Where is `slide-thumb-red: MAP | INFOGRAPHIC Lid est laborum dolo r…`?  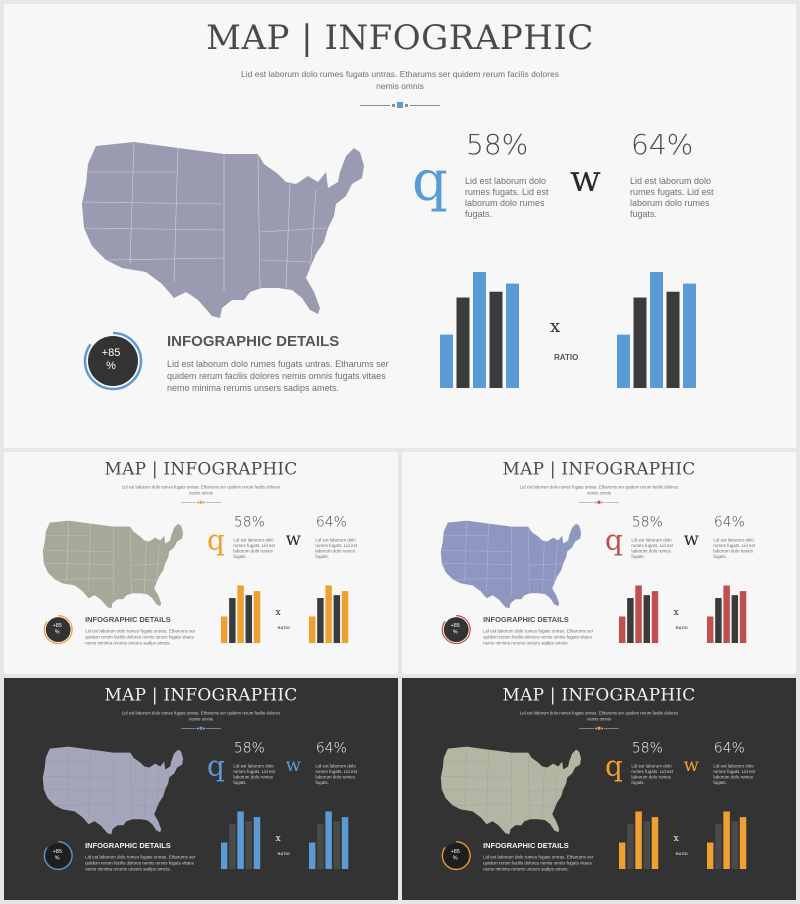 slide-thumb-red: MAP | INFOGRAPHIC Lid est laborum dolo r… is located at coordinates (599, 563).